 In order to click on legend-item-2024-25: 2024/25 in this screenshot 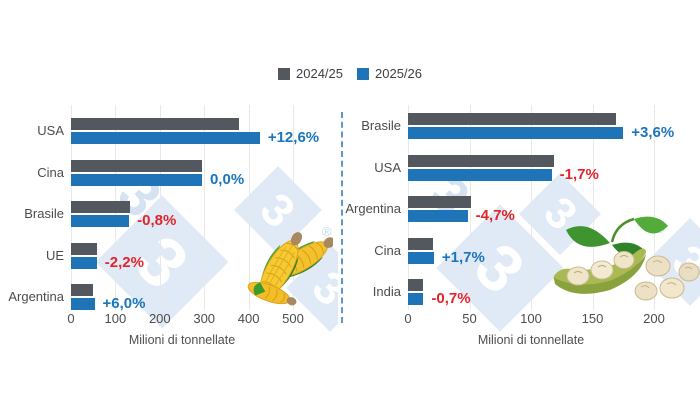, I will do `click(310, 73)`.